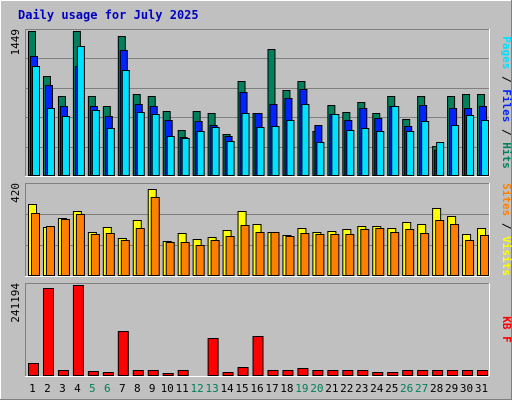  I want to click on x-tick-label-day-18: 18, so click(286, 388).